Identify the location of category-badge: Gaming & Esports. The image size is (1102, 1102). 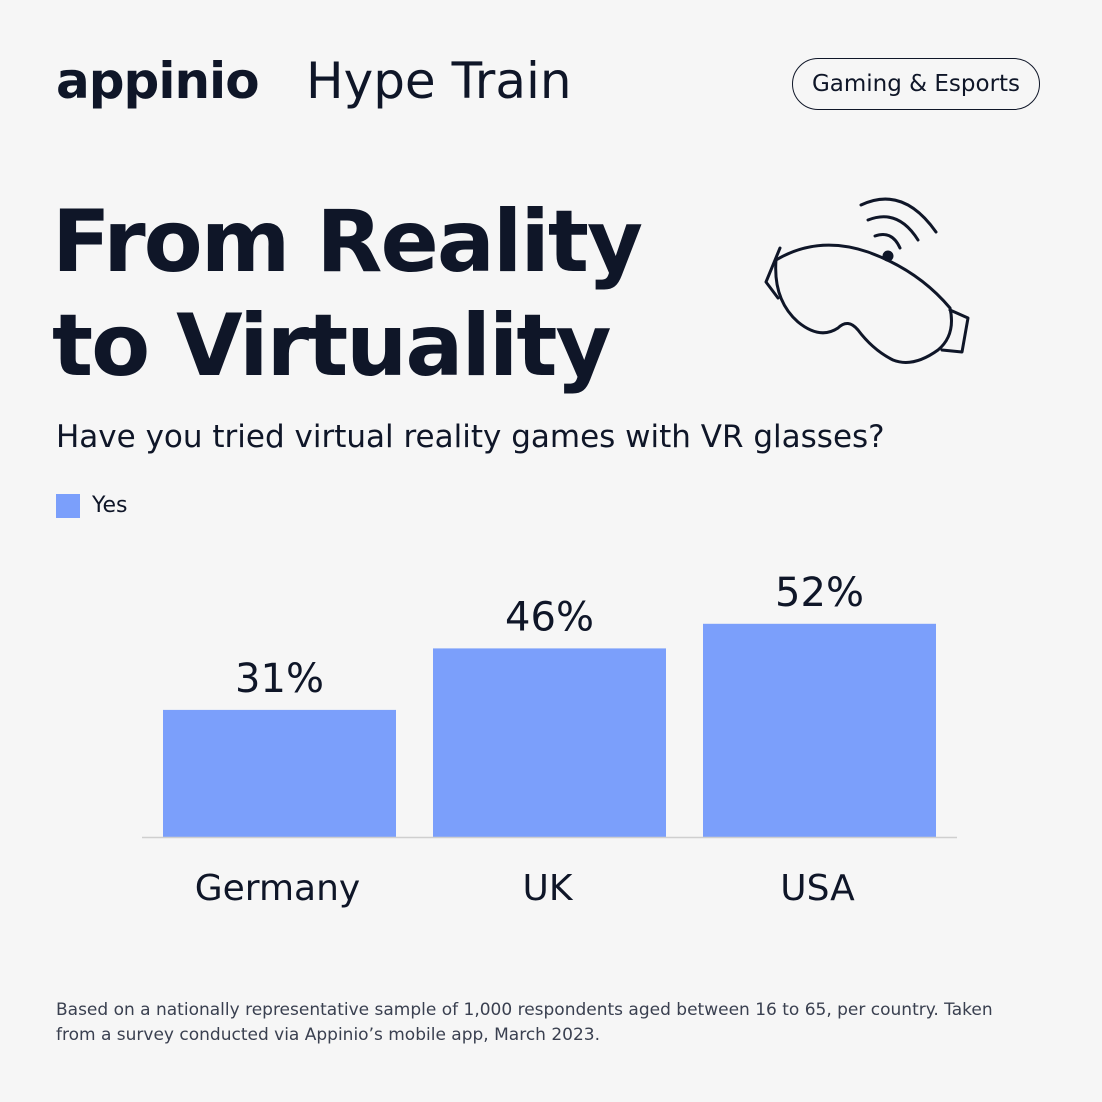
(916, 84).